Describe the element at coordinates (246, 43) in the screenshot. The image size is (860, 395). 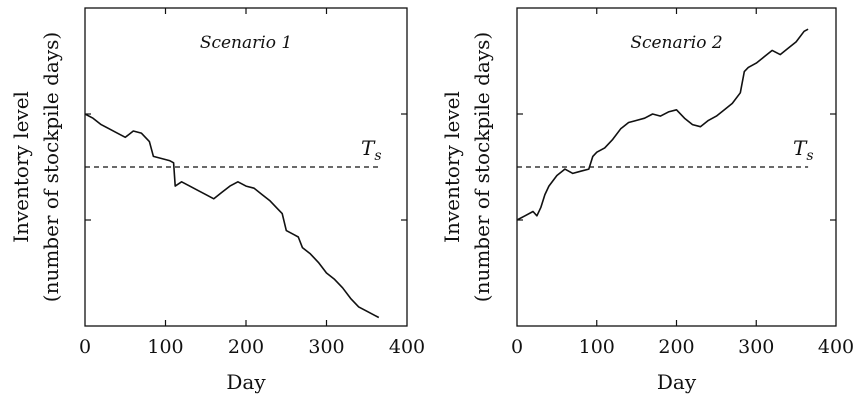
I see `chart-title: Scenario 1` at that location.